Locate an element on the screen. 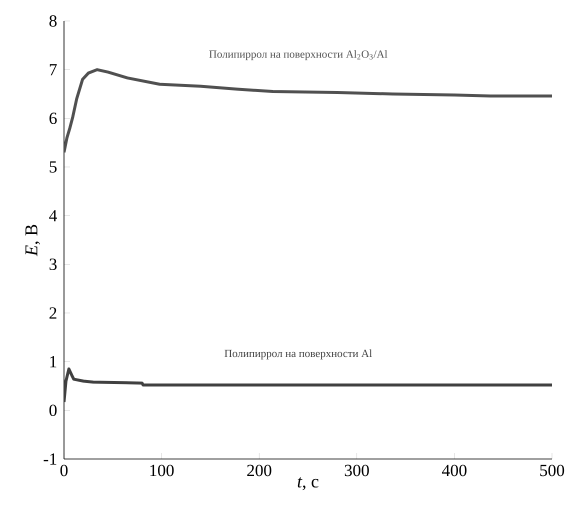 Image resolution: width=571 pixels, height=518 pixels. y-tick-label: 4 is located at coordinates (53, 216).